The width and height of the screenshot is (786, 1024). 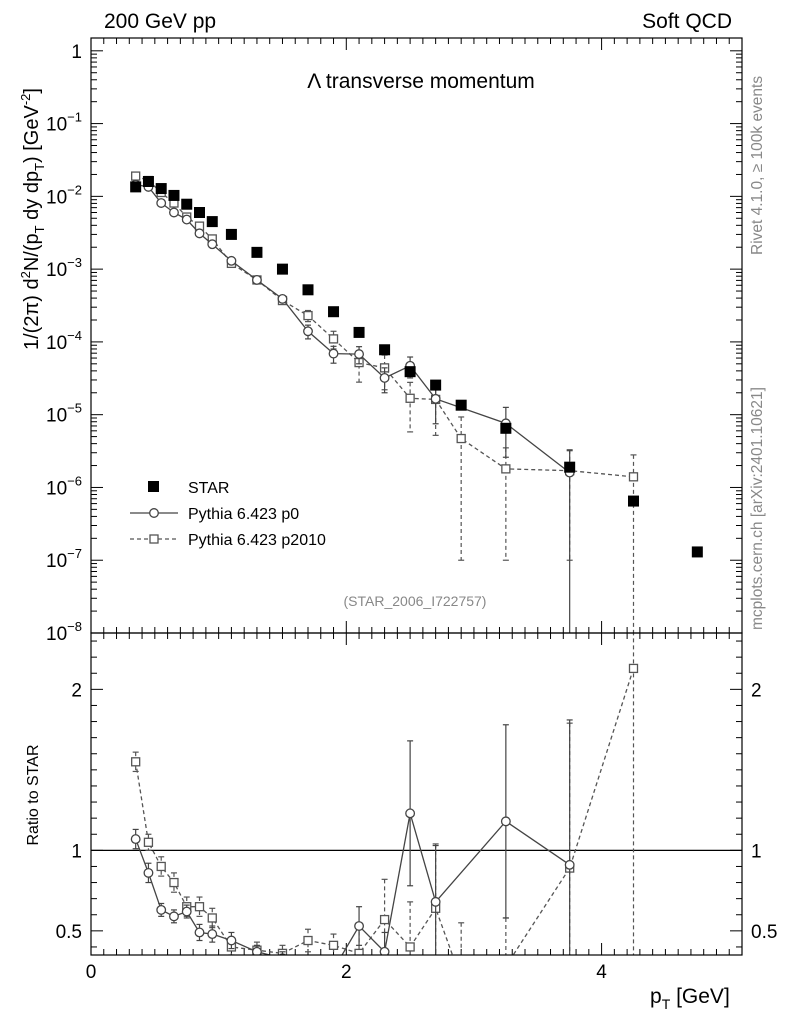 What do you see at coordinates (687, 21) in the screenshot?
I see `header-right: Soft QCD` at bounding box center [687, 21].